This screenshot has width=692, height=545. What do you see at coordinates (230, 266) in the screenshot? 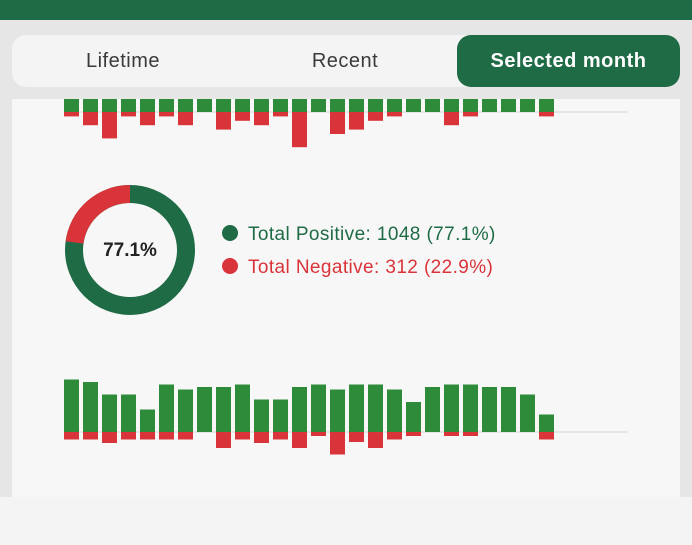
I see `legend-negative-dot` at bounding box center [230, 266].